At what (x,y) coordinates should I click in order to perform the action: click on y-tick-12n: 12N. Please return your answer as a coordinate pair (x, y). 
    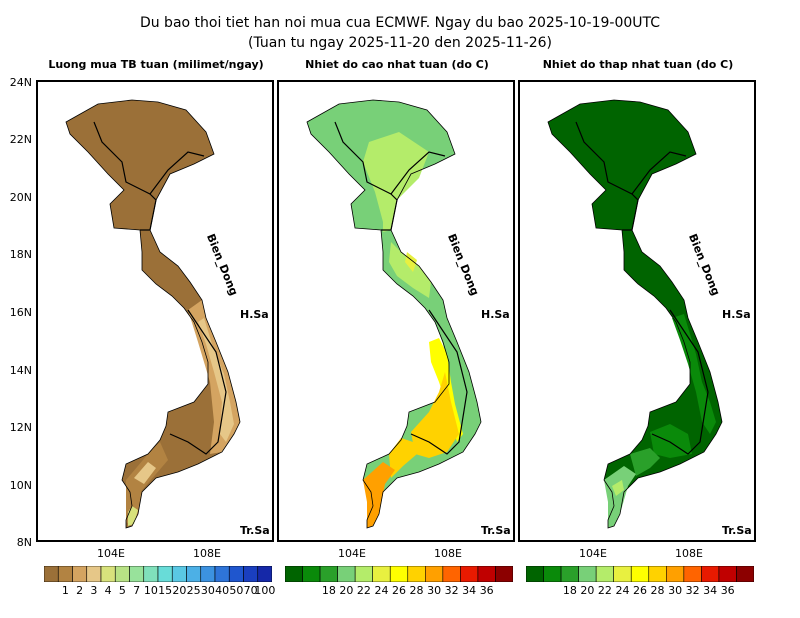
    Looking at the image, I should click on (20, 427).